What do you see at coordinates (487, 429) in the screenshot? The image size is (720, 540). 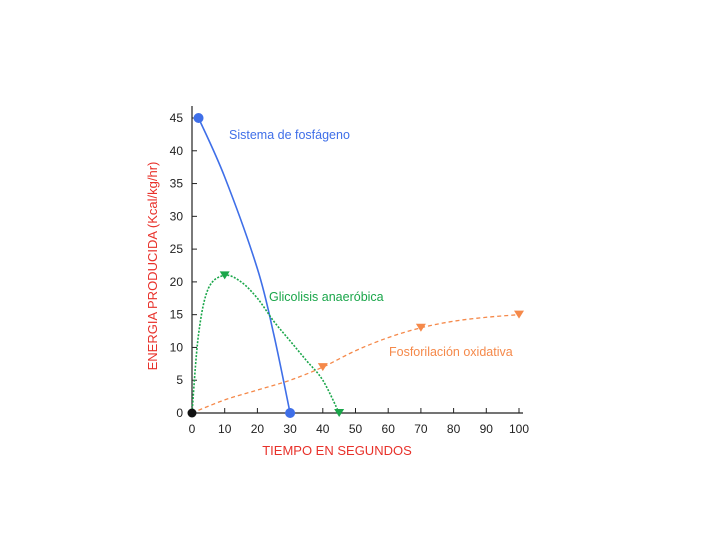 I see `x-tick-label: 90` at bounding box center [487, 429].